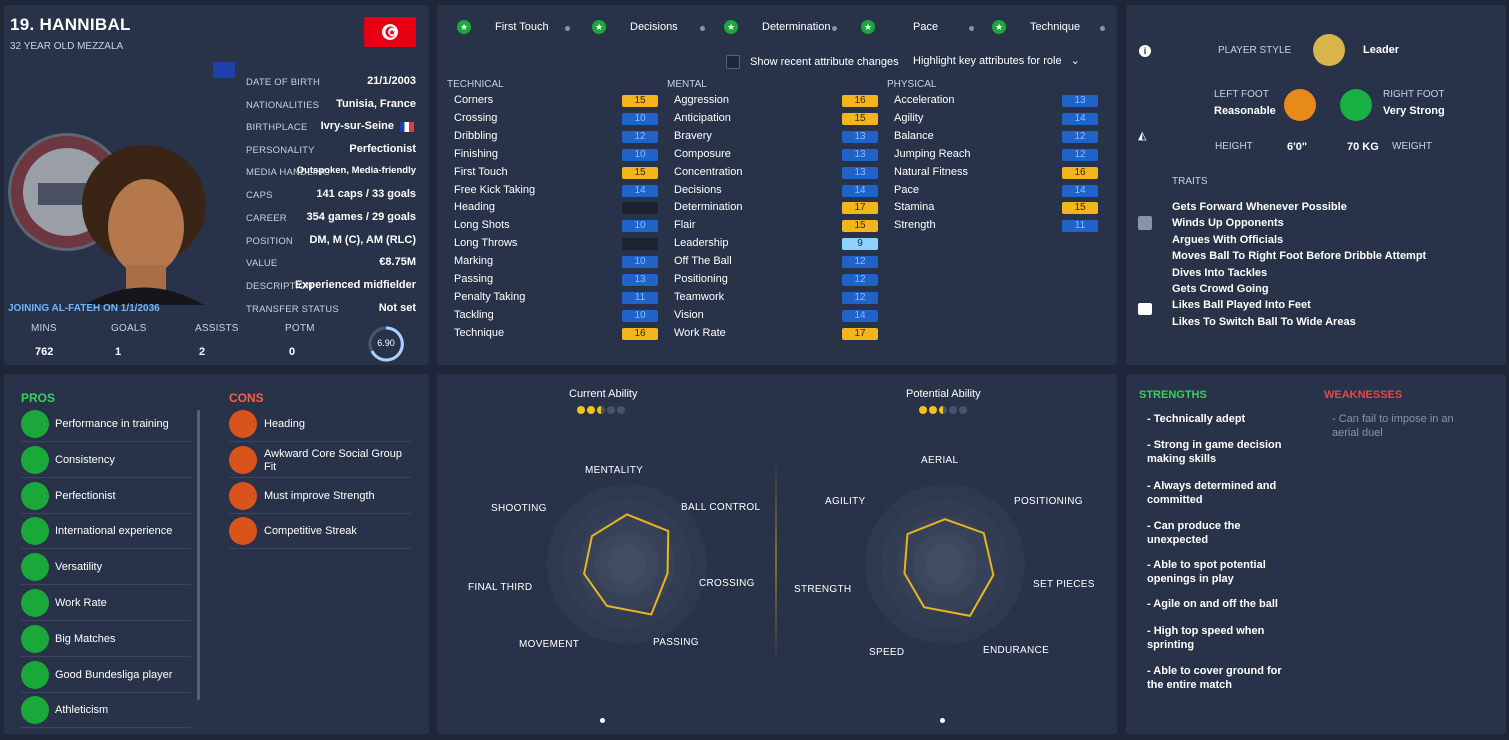  I want to click on info-icon: i, so click(1145, 51).